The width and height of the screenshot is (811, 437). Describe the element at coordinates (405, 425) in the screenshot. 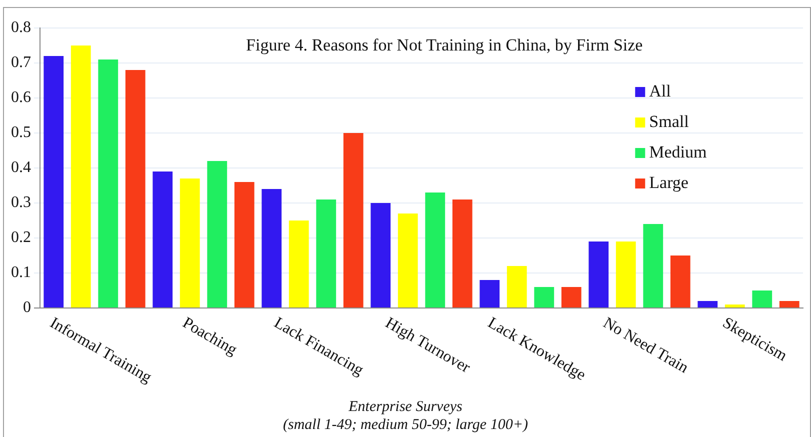

I see `text: (small 1-49; medium 50-99; large 100+)` at that location.